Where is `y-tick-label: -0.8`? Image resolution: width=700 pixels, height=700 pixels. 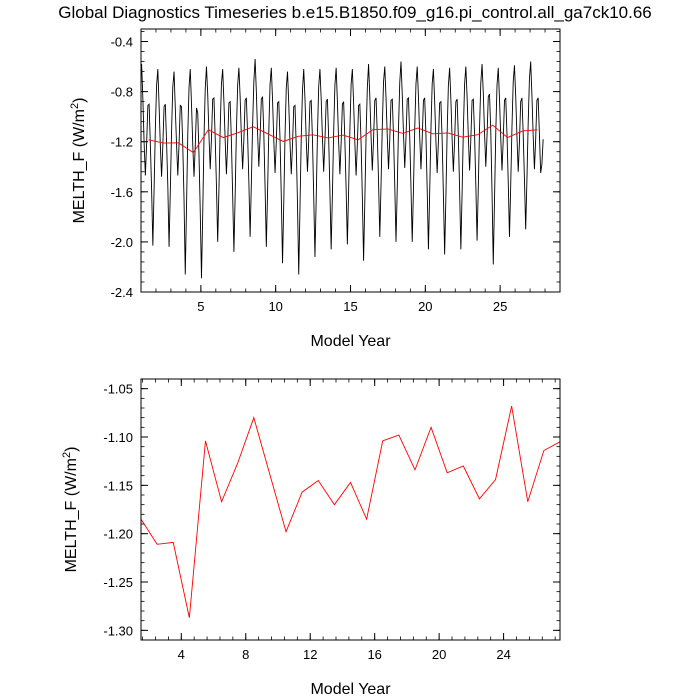
y-tick-label: -0.8 is located at coordinates (122, 92).